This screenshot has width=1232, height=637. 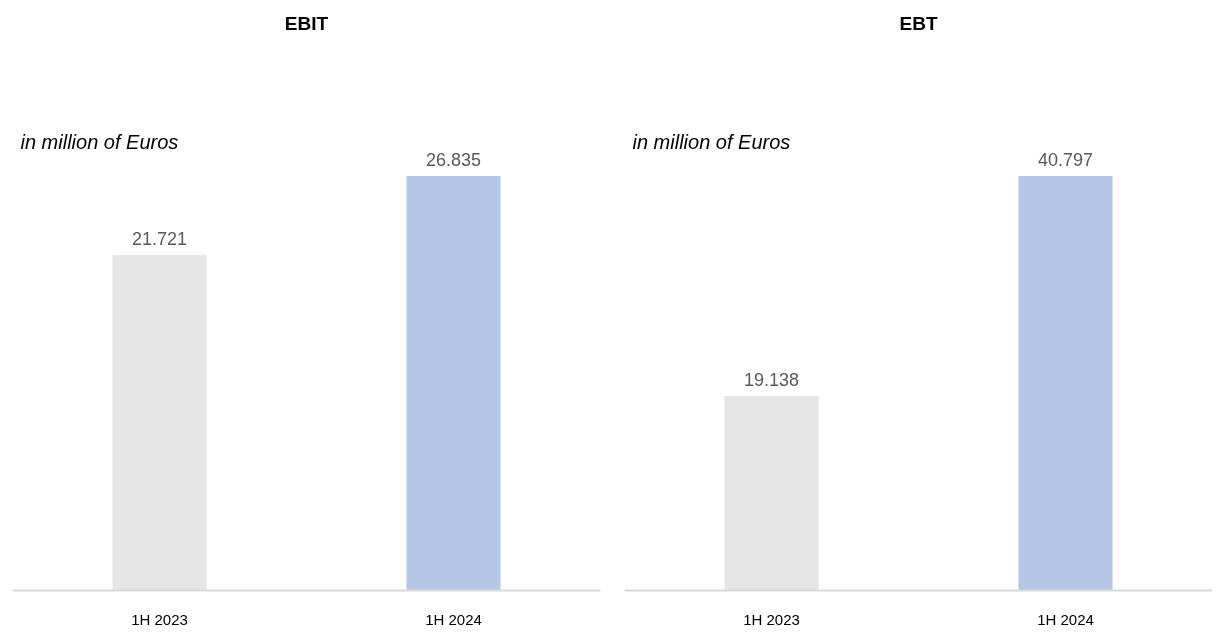 I want to click on chart-title: EBIT, so click(x=306, y=23).